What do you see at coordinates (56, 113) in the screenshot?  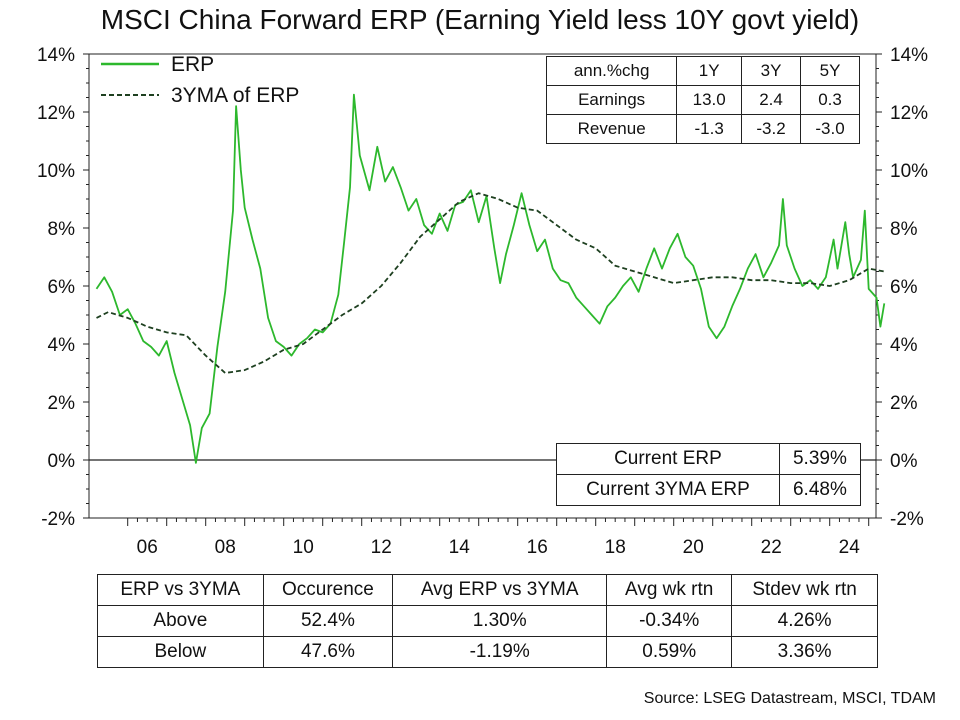 I see `y-tick-label-left: 12%` at bounding box center [56, 113].